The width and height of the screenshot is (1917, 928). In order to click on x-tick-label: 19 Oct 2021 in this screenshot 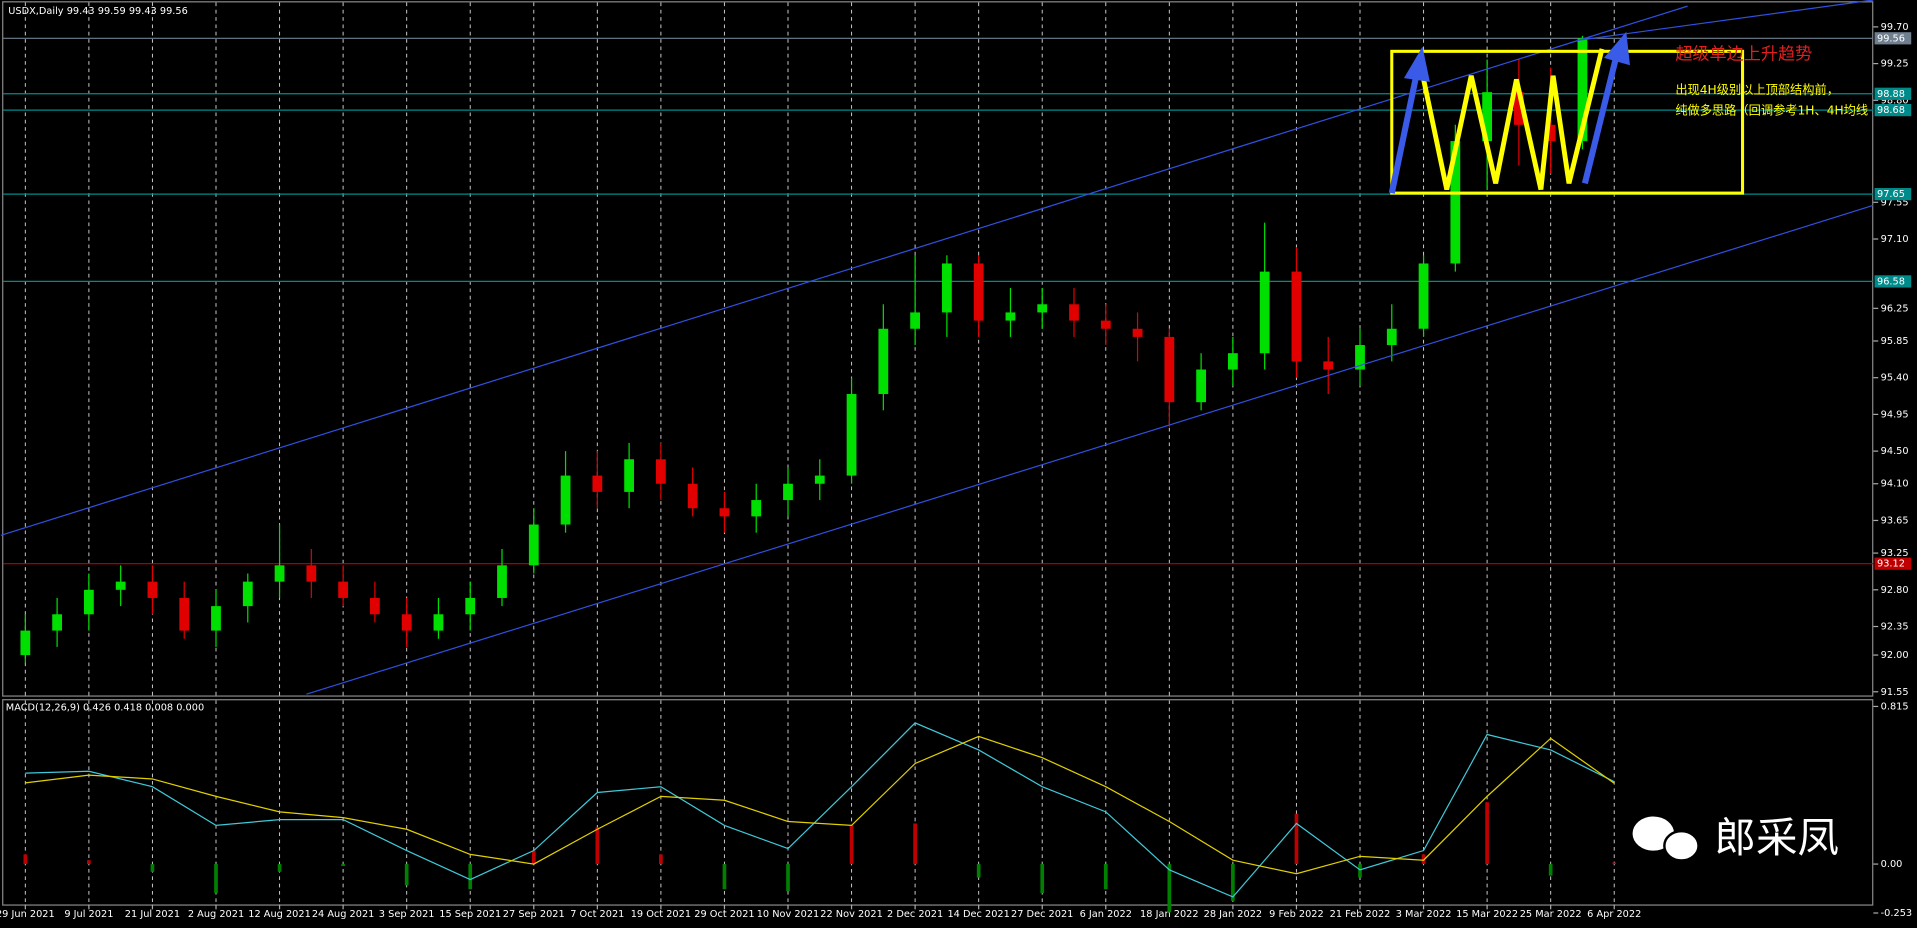, I will do `click(661, 914)`.